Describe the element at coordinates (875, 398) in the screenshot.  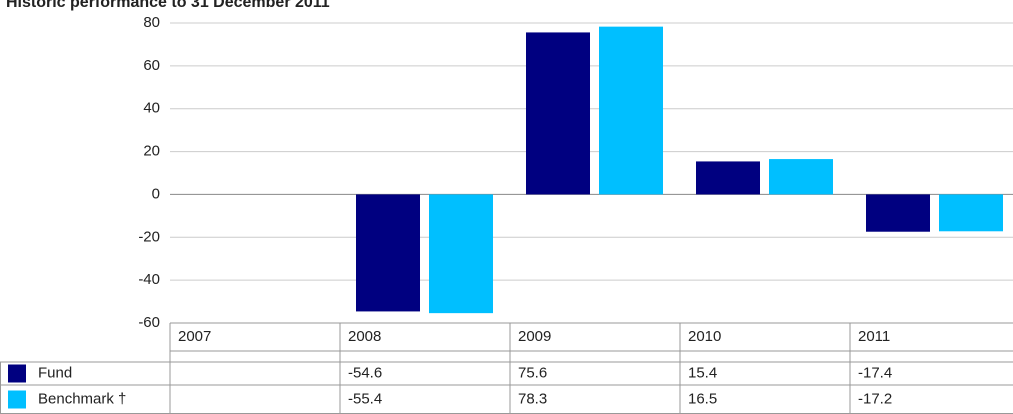
I see `table-value: -17.2` at that location.